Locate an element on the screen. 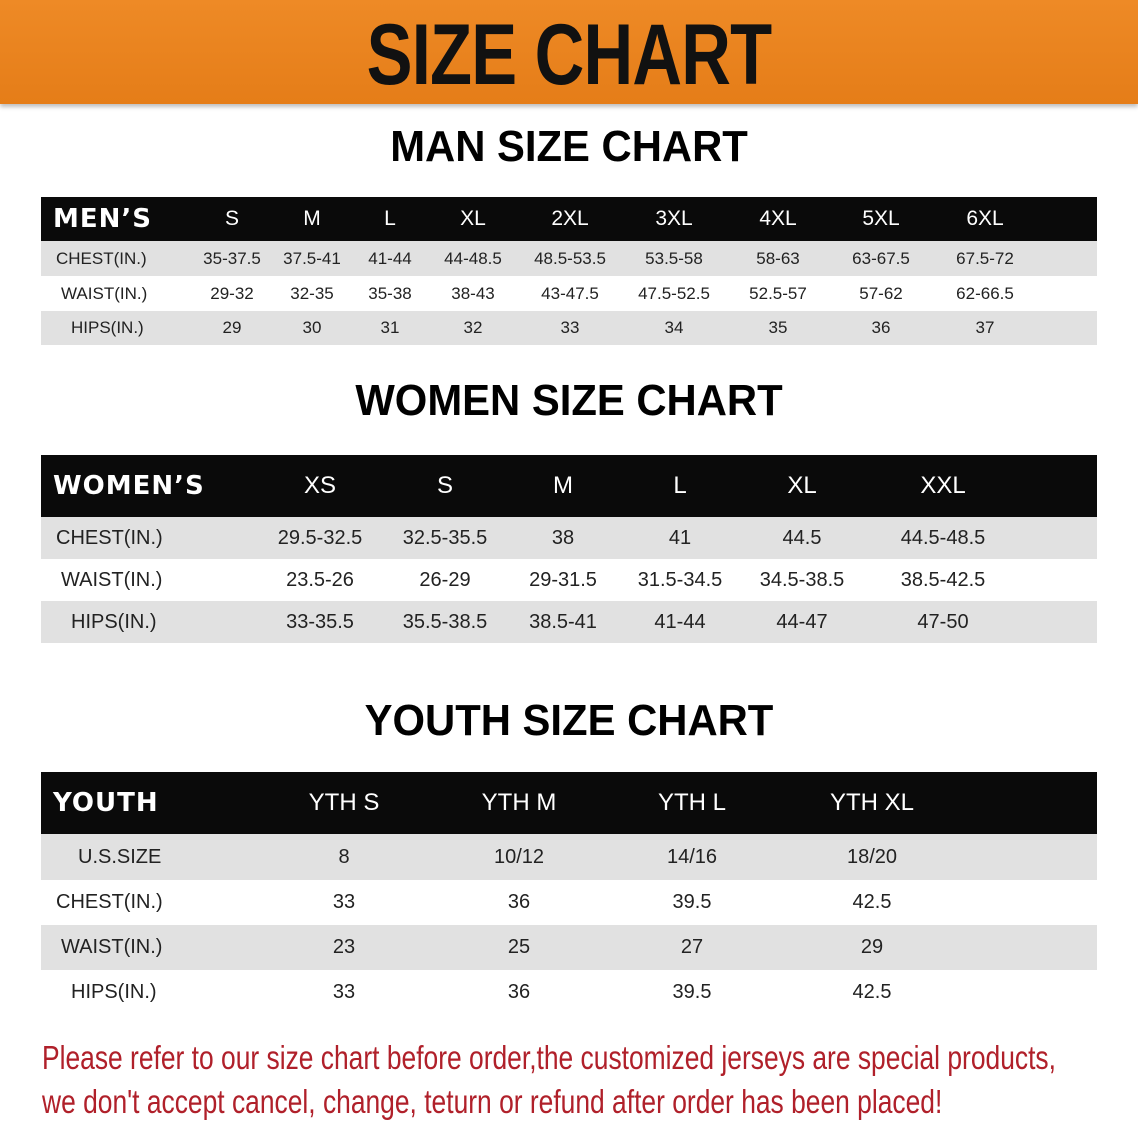 This screenshot has height=1132, width=1138. table-cell: 48.5-53.5 is located at coordinates (570, 258).